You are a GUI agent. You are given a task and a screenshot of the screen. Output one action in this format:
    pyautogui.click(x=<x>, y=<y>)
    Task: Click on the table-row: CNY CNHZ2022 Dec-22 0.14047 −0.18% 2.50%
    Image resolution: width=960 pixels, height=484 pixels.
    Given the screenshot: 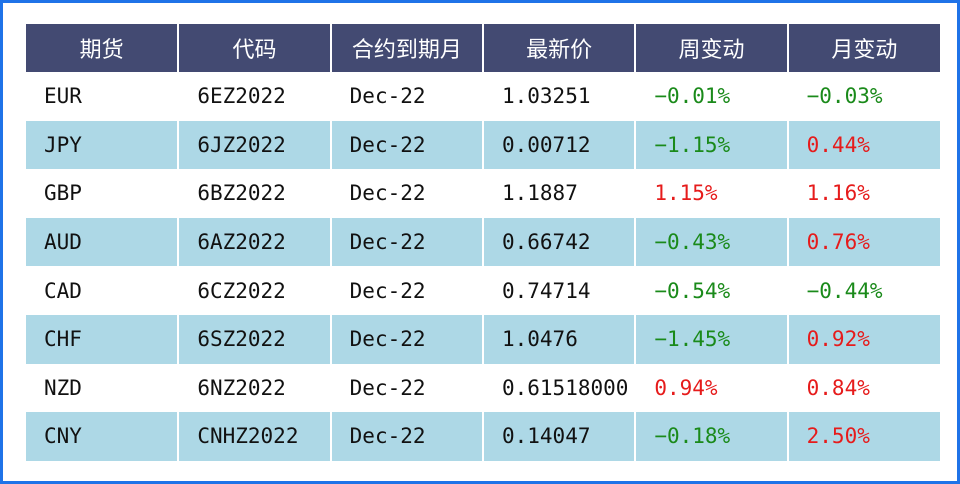 What is the action you would take?
    pyautogui.click(x=483, y=436)
    